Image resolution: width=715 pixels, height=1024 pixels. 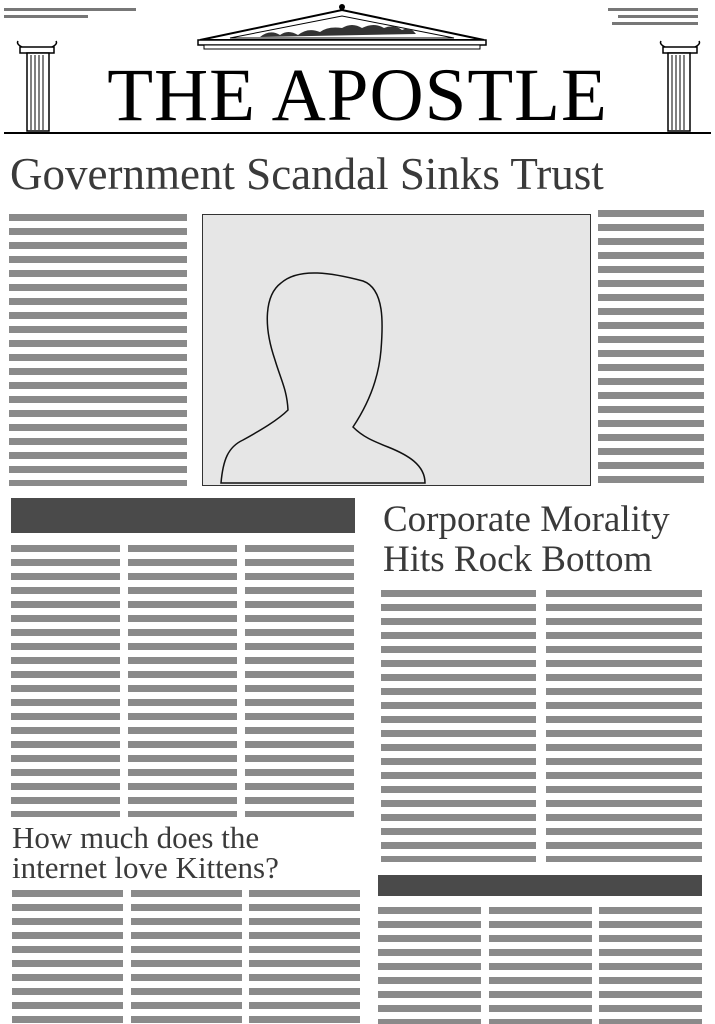 I want to click on main-story-left-column, so click(x=98, y=350).